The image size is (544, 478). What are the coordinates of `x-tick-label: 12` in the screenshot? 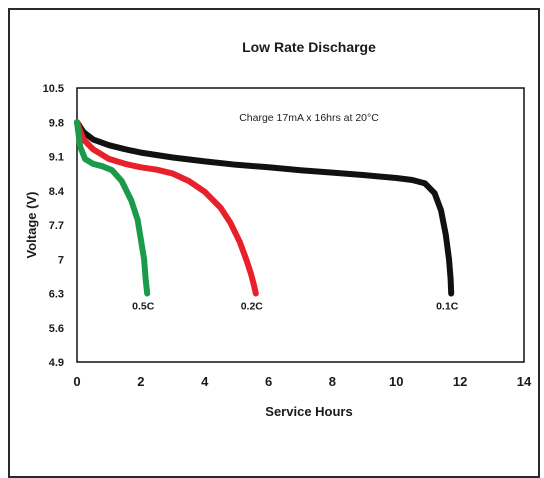 It's located at (460, 381).